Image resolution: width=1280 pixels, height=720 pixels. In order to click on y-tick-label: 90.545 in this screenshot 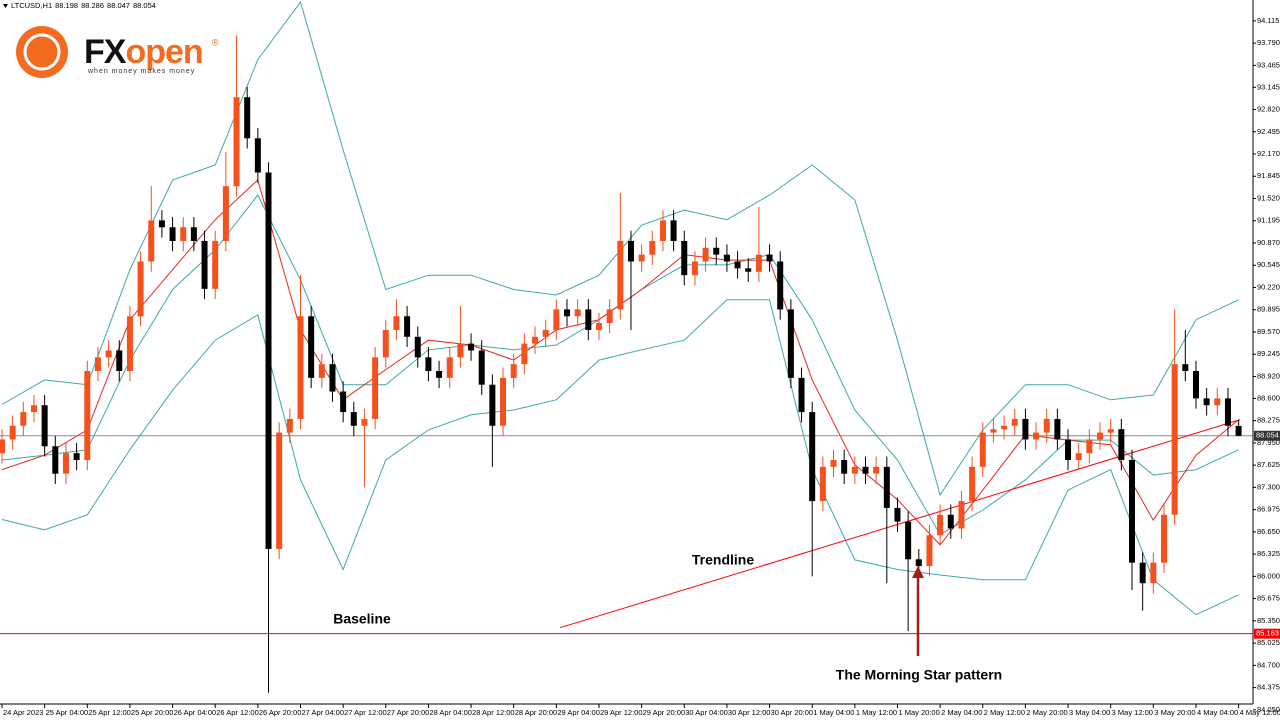, I will do `click(1268, 264)`.